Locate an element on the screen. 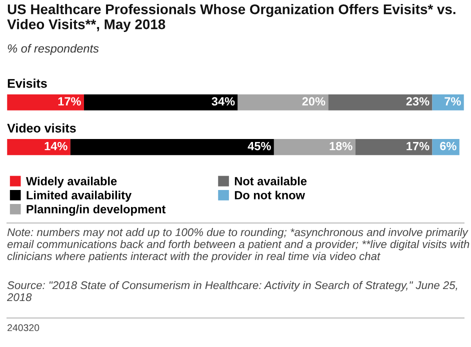  legend-label: Planning/in development is located at coordinates (96, 210).